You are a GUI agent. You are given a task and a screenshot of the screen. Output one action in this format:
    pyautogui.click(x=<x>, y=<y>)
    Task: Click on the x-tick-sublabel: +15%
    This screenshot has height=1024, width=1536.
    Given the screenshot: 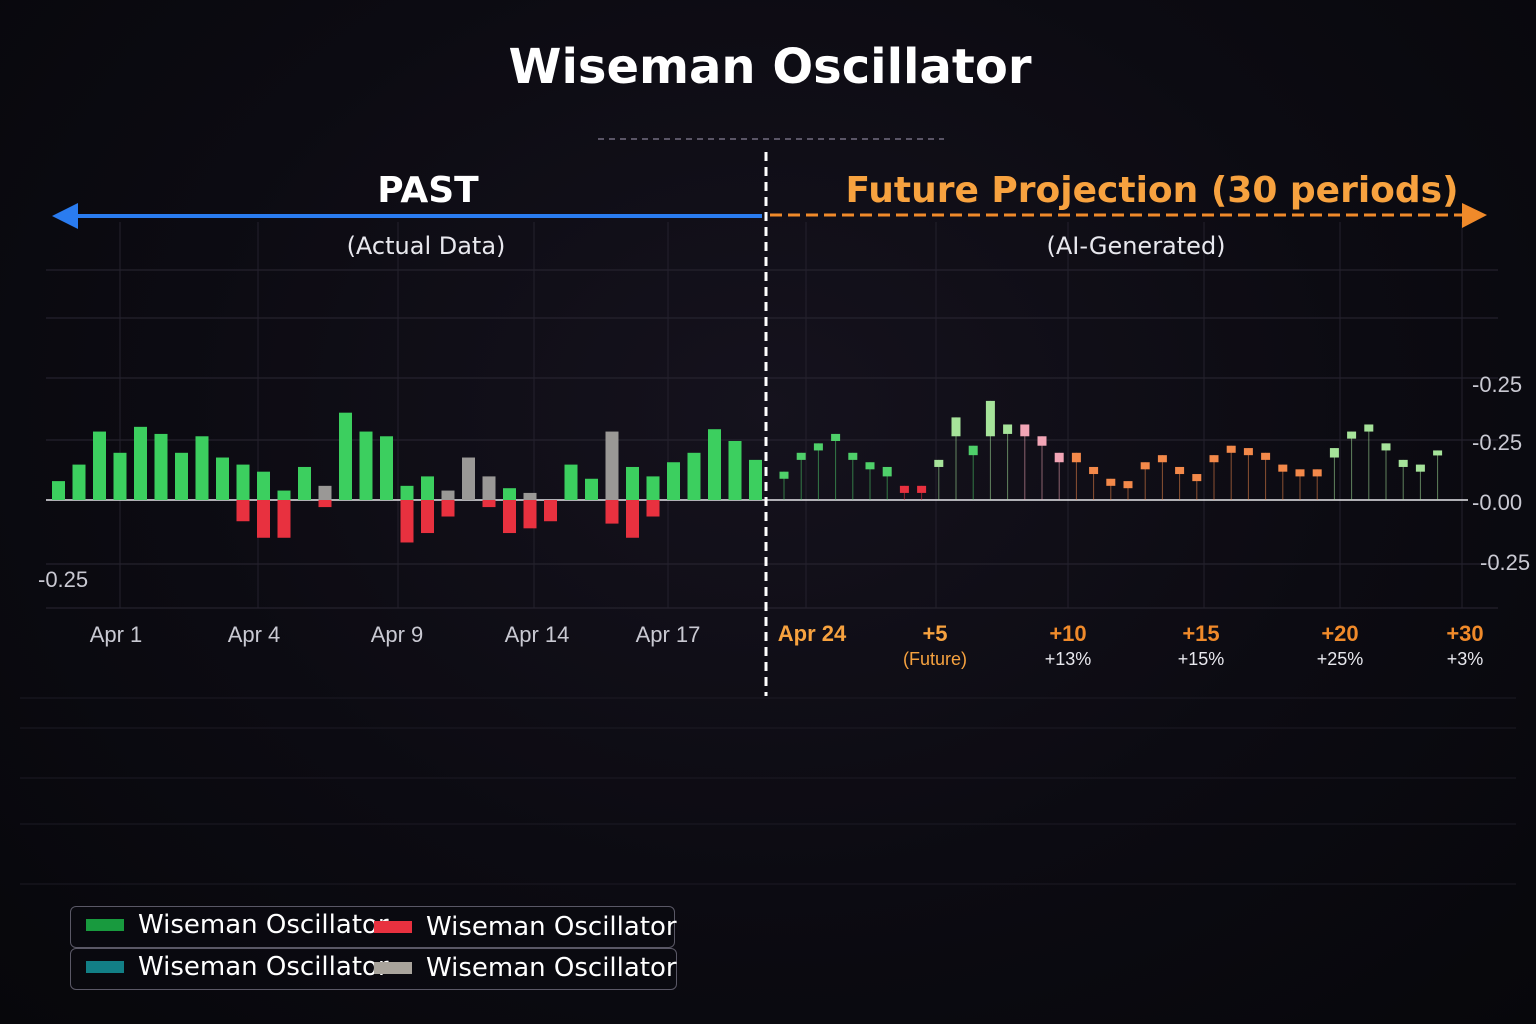 What is the action you would take?
    pyautogui.click(x=1201, y=659)
    